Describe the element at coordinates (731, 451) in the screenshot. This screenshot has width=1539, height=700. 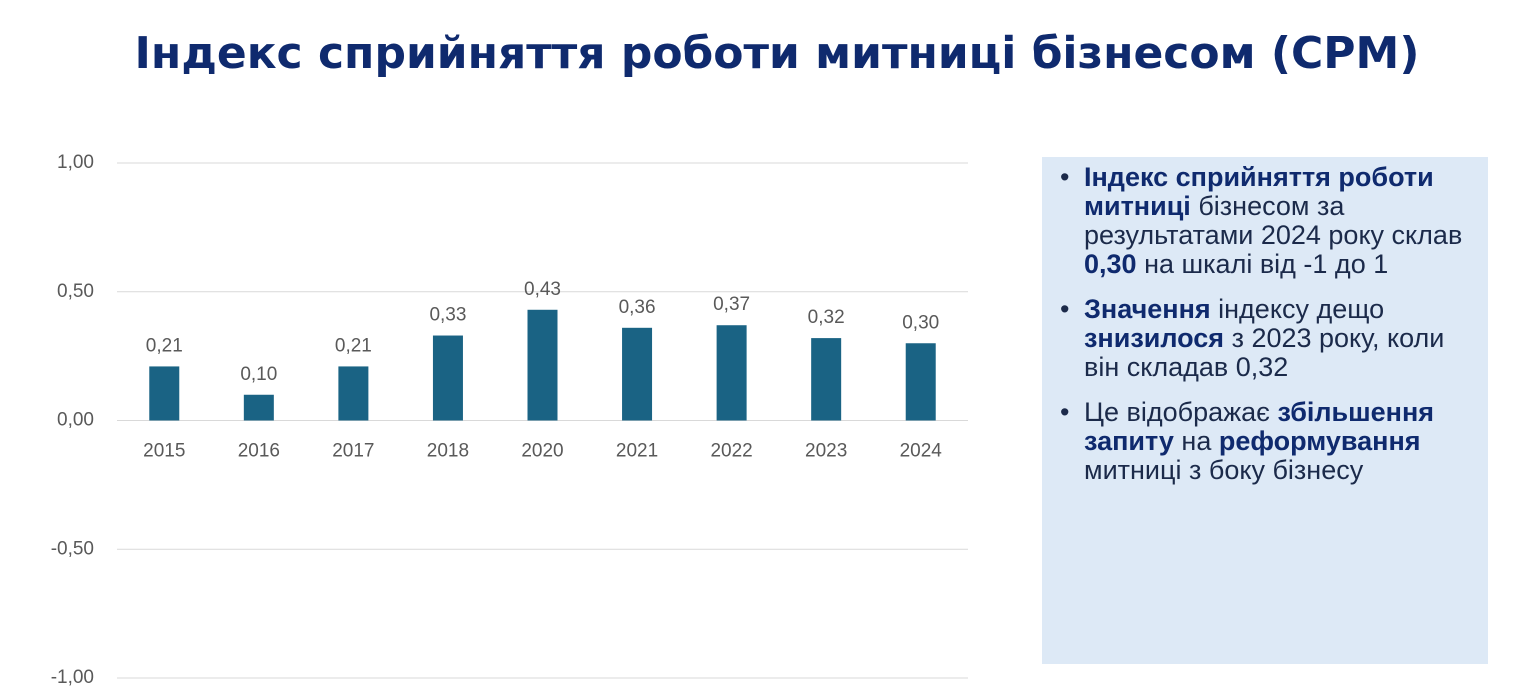
I see `x-tick-label: 2022` at that location.